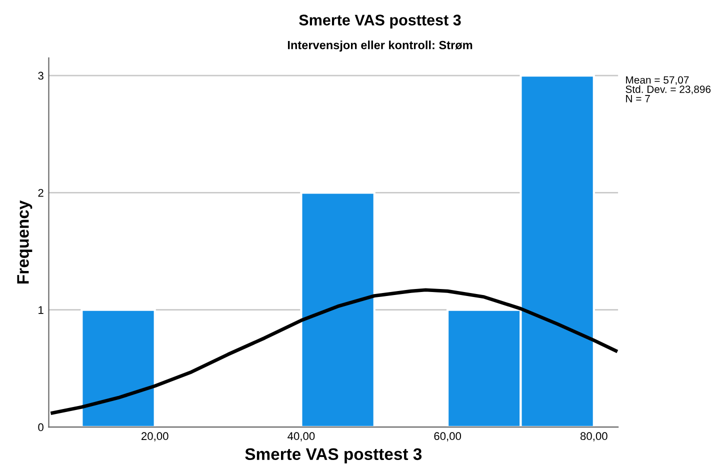  I want to click on text: Mean = 57,07 Std. Dev. = 23,896 N = 7, so click(668, 89).